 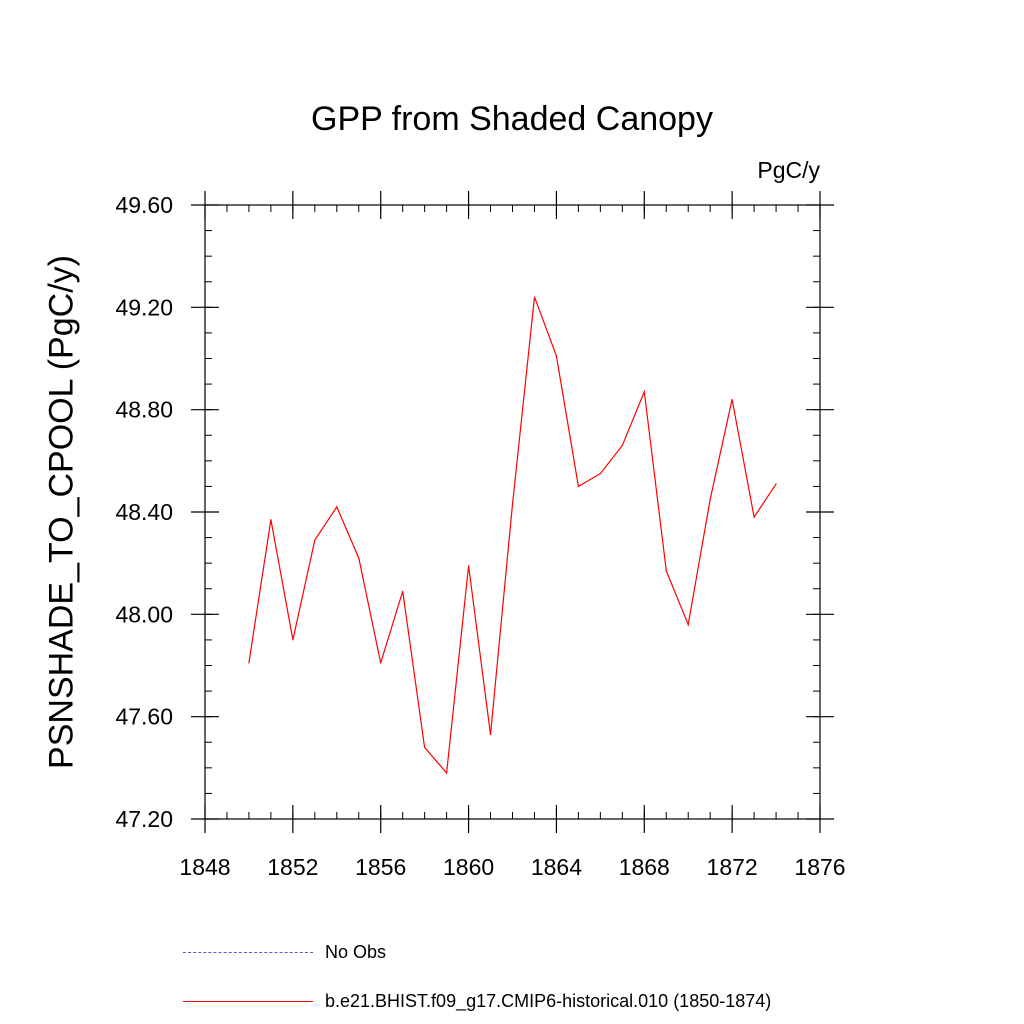 What do you see at coordinates (144, 410) in the screenshot?
I see `y-tick-label: 48.80` at bounding box center [144, 410].